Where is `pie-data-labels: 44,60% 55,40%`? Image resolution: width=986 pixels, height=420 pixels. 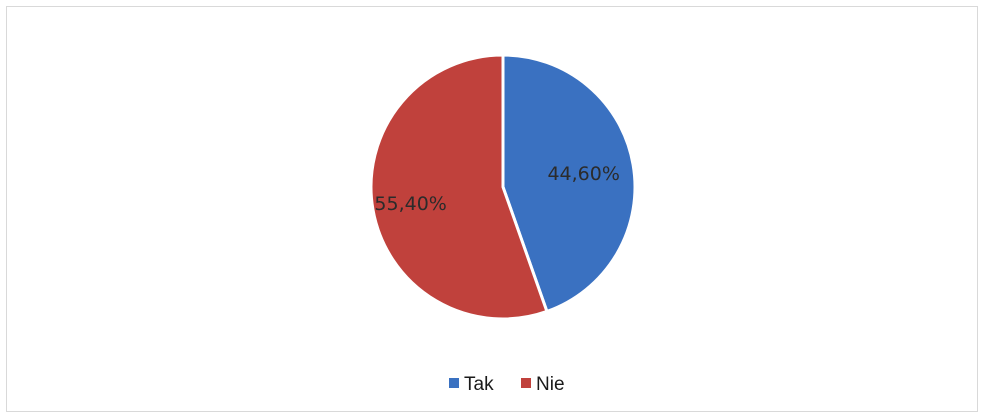
pie-data-labels: 44,60% 55,40% is located at coordinates (496, 189).